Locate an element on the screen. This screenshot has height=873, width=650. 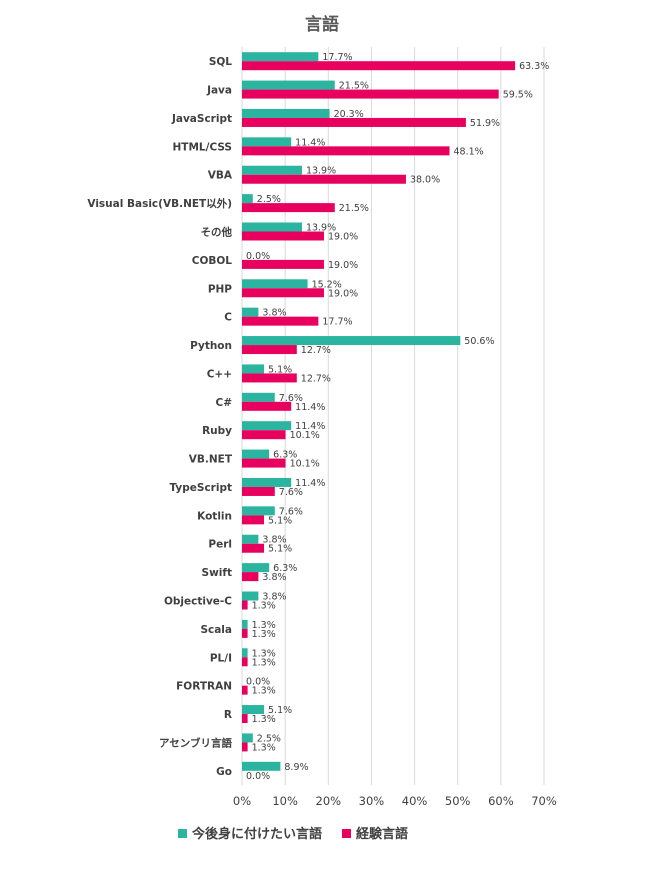
category-label: Ruby is located at coordinates (217, 431).